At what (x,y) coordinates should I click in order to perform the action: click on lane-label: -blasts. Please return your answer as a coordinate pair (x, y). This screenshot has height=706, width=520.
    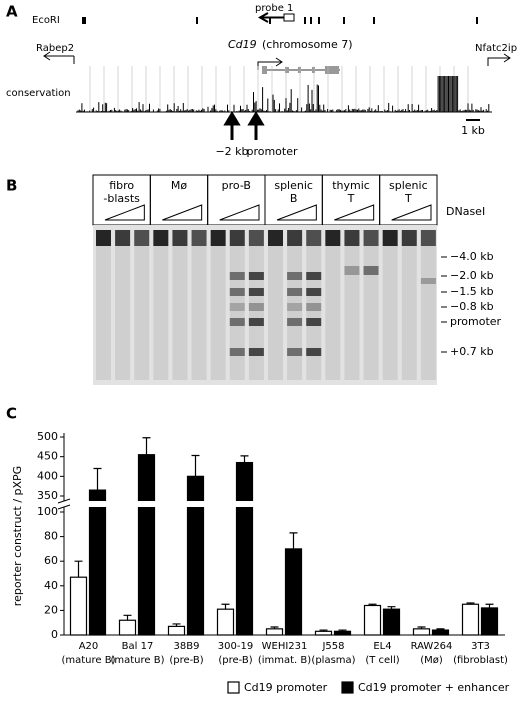
    Looking at the image, I should click on (121, 198).